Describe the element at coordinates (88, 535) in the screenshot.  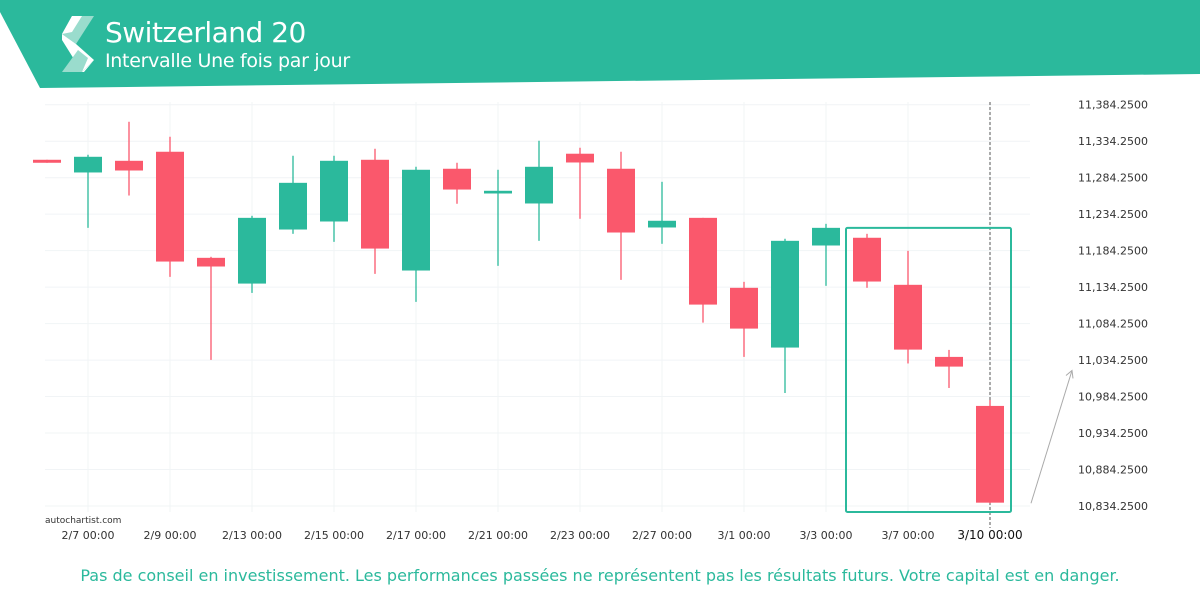
I see `x-tick-label: 2/7 00:00` at that location.